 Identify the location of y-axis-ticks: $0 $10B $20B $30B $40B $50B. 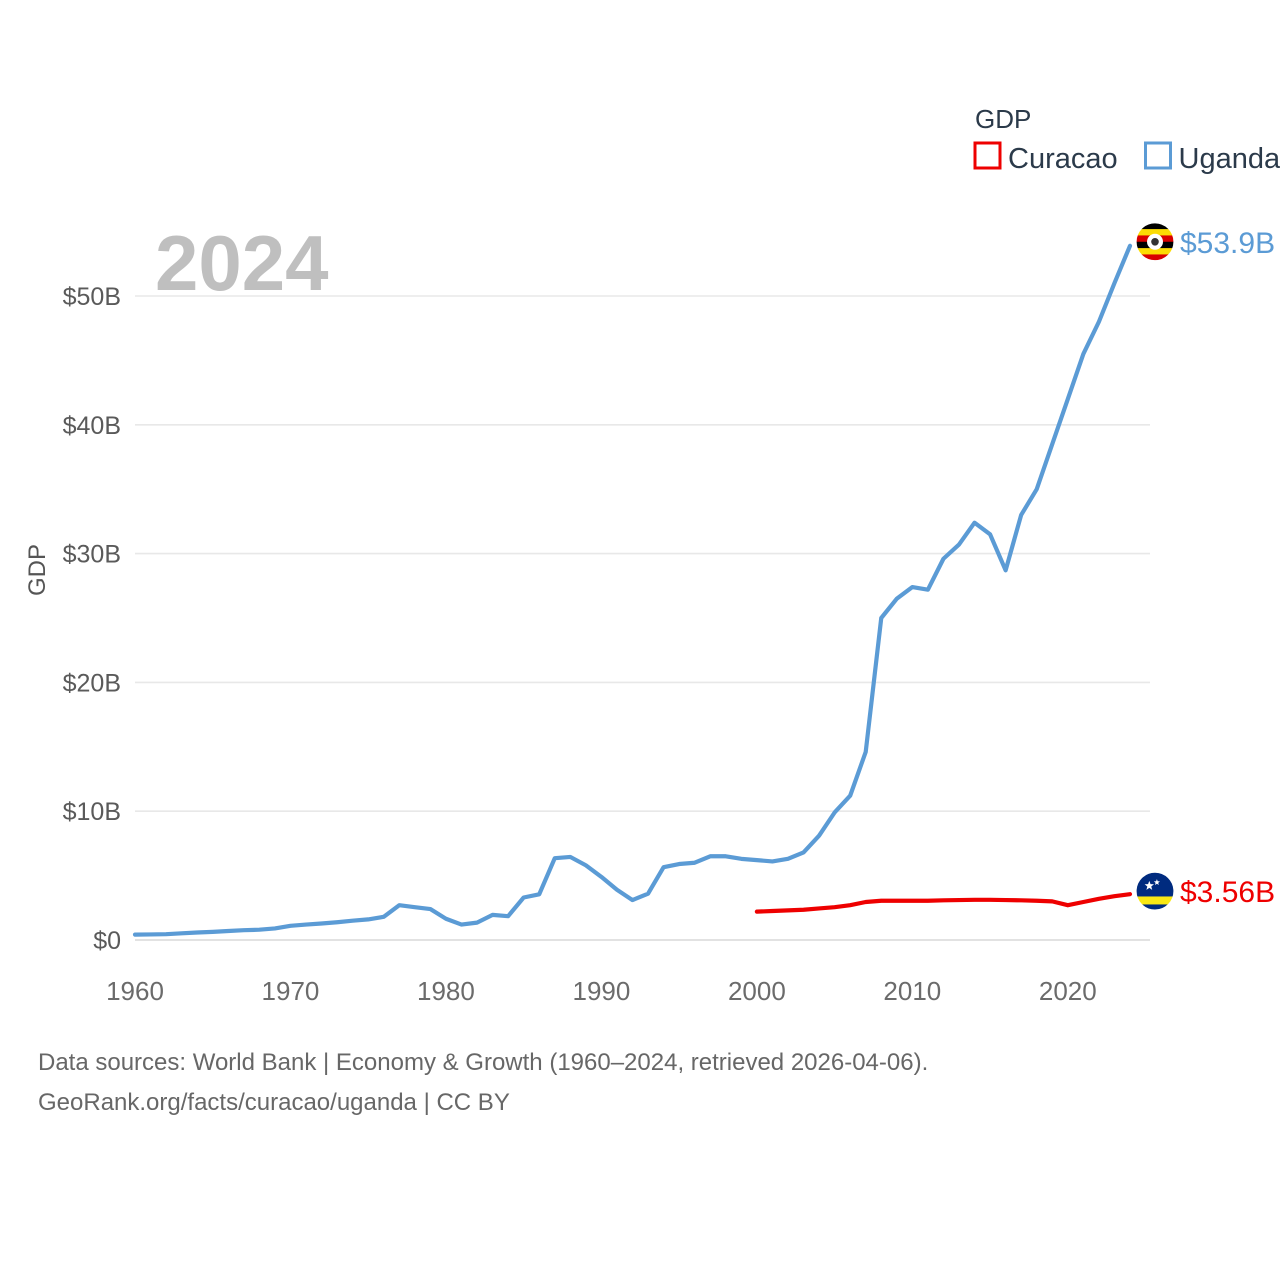
(92, 619).